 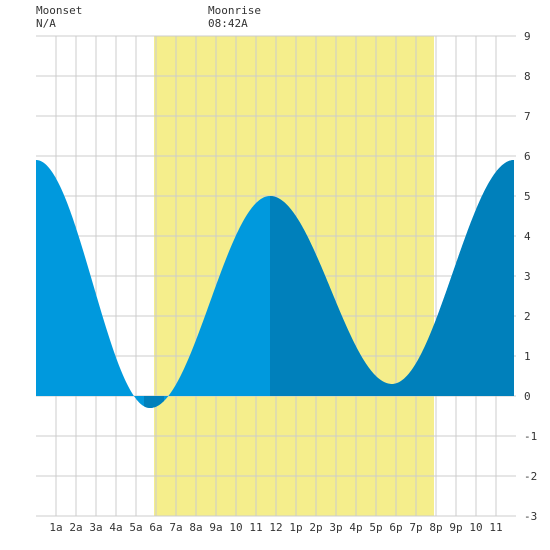 What do you see at coordinates (435, 527) in the screenshot?
I see `x-tick-label: 8p` at bounding box center [435, 527].